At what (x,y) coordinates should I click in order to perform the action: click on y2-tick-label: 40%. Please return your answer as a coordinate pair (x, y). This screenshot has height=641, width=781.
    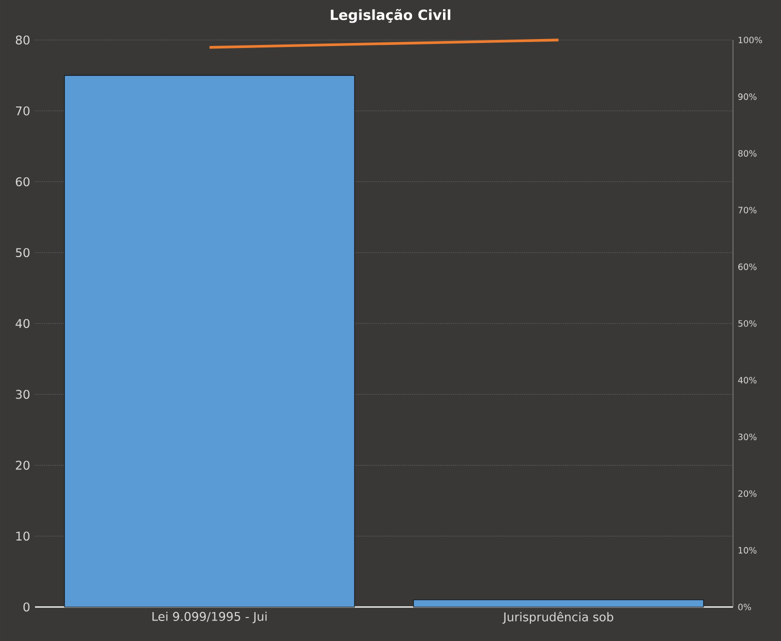
    Looking at the image, I should click on (747, 380).